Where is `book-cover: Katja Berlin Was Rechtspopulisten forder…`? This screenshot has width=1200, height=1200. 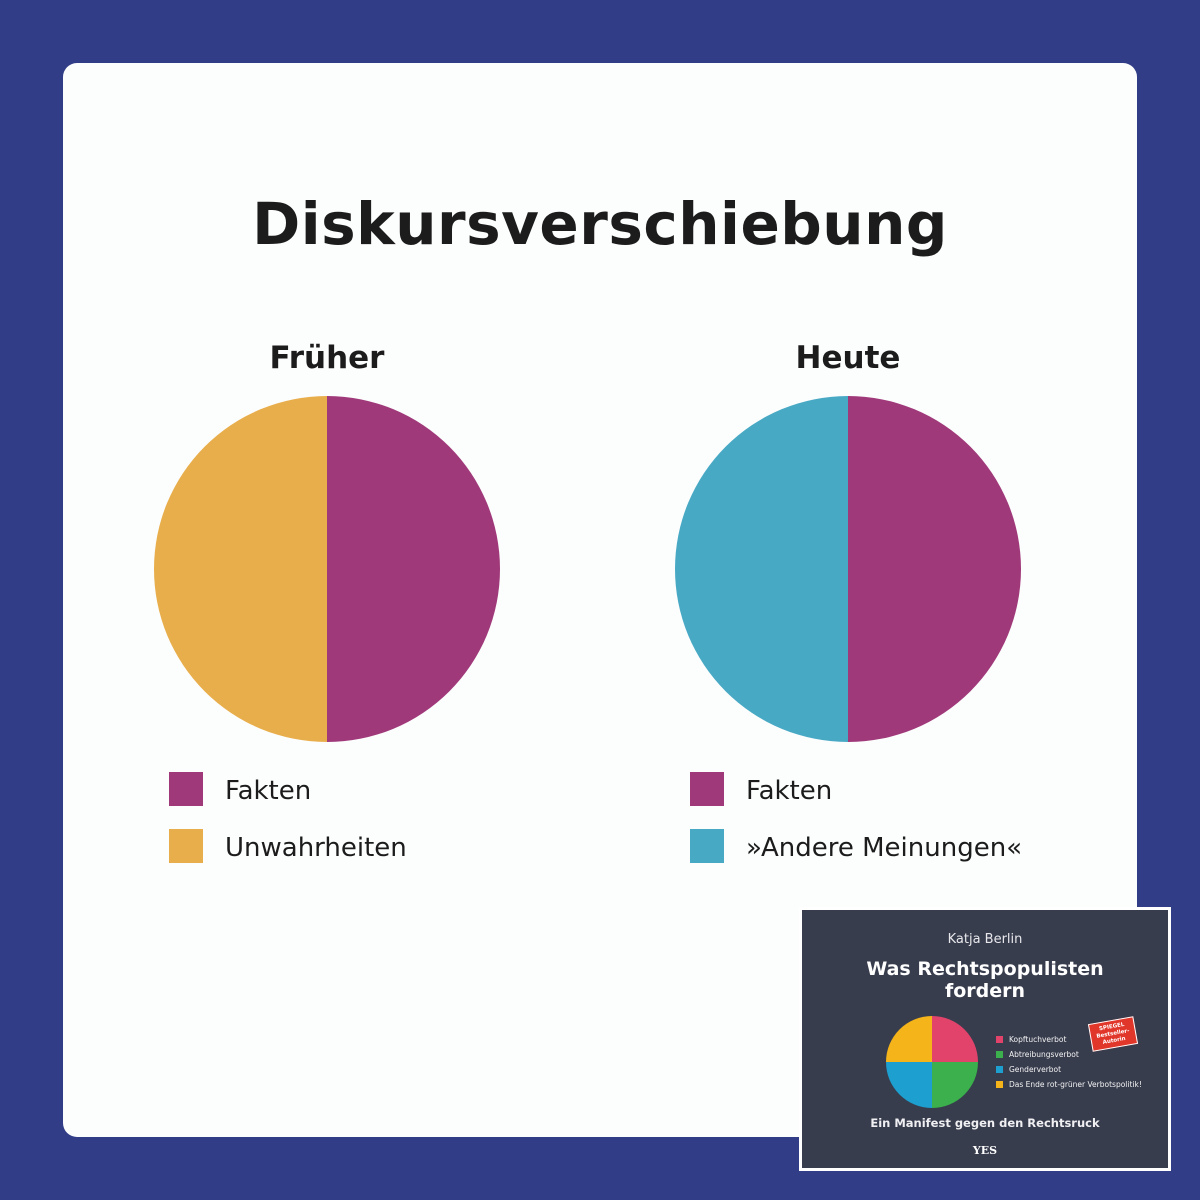 book-cover: Katja Berlin Was Rechtspopulisten forder… is located at coordinates (985, 1039).